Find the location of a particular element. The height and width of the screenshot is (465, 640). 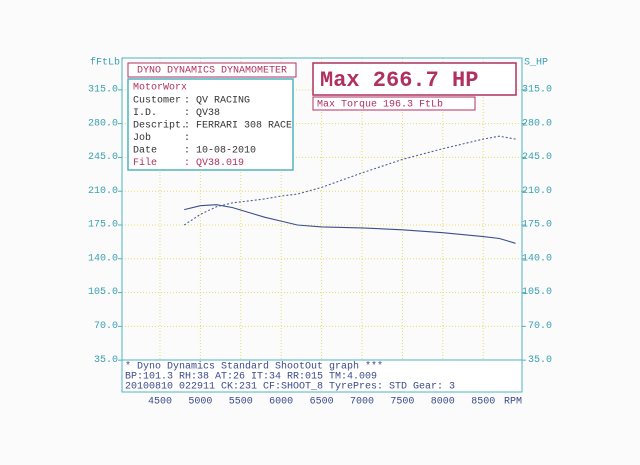

y2-tick-label: 105.0 is located at coordinates (537, 292).